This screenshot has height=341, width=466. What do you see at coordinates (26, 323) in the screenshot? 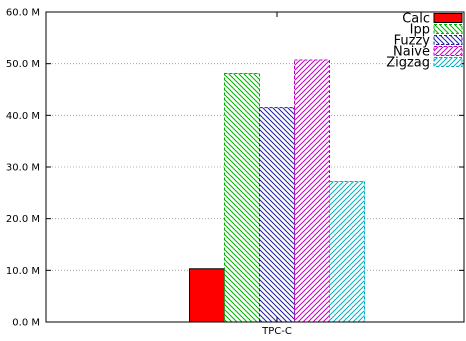
I see `y-tick-label: 0.0 M` at bounding box center [26, 323].